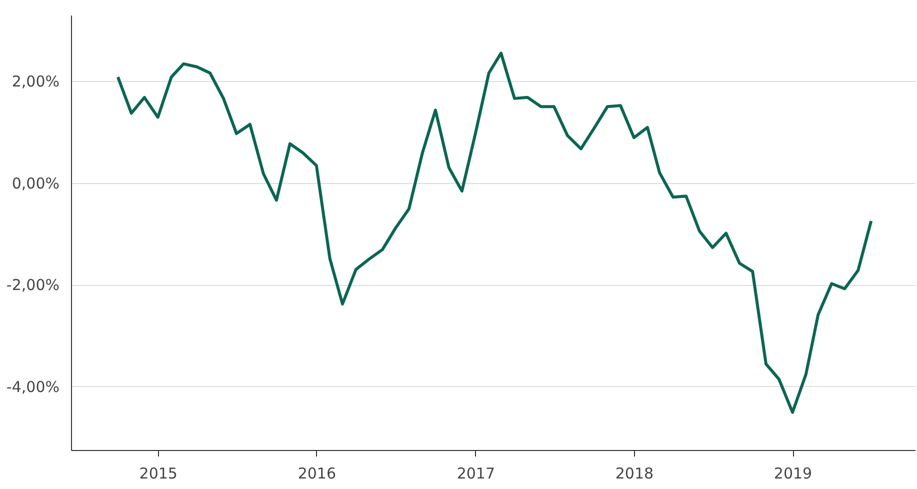 Image resolution: width=917 pixels, height=489 pixels. I want to click on x-tick-label: 2015, so click(158, 473).